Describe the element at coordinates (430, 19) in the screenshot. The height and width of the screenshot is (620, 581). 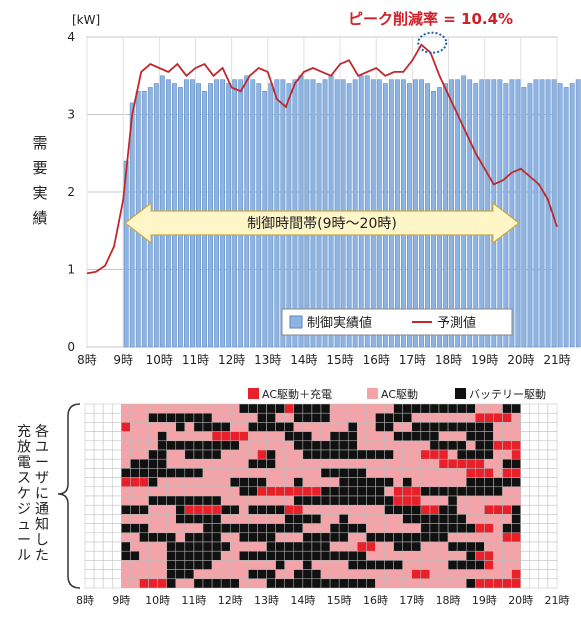
I see `peak-reduction-annotation: ピーク削減率 = 10.4%` at that location.